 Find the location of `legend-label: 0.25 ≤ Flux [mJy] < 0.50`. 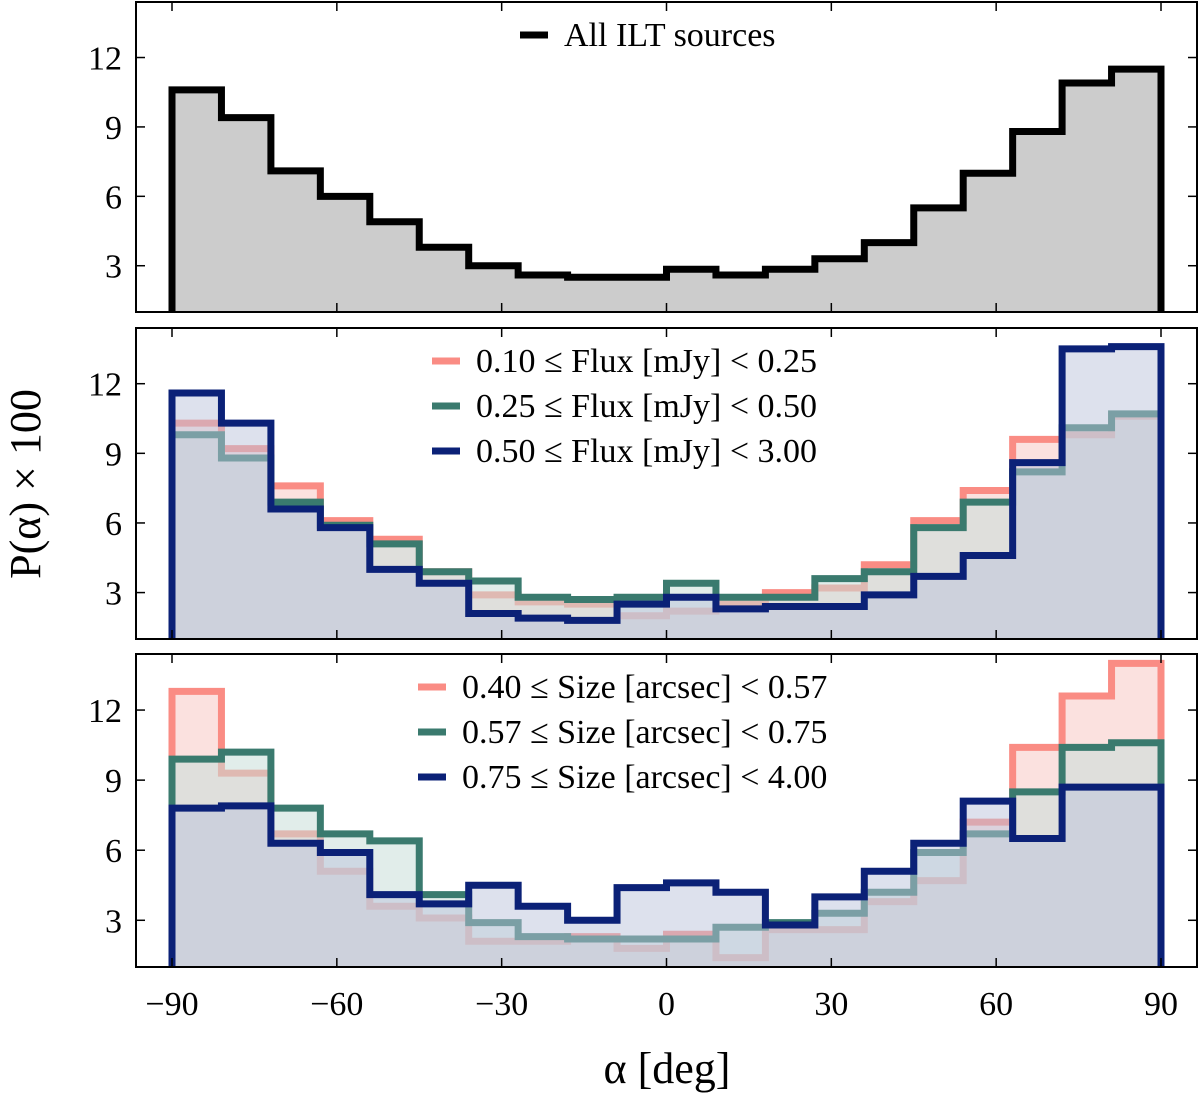

legend-label: 0.25 ≤ Flux [mJy] < 0.50 is located at coordinates (646, 406).